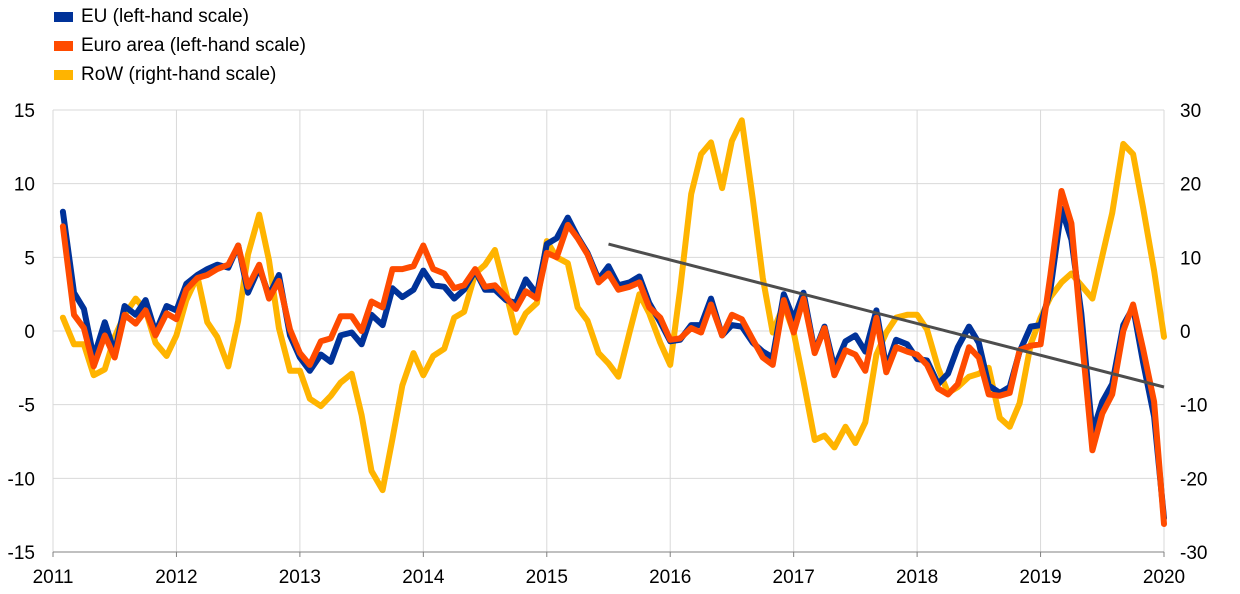  I want to click on y-right-tick-label: -10, so click(1193, 406).